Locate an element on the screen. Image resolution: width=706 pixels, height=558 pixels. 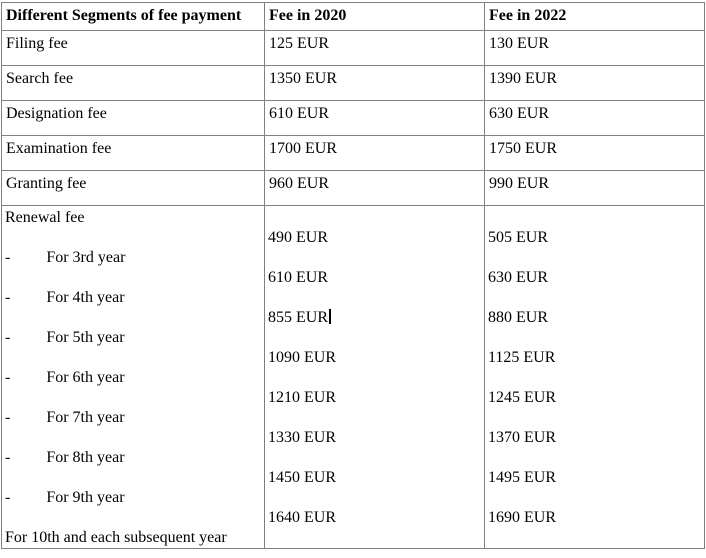
row-fee-2022-cell: 990 EUR is located at coordinates (594, 188).